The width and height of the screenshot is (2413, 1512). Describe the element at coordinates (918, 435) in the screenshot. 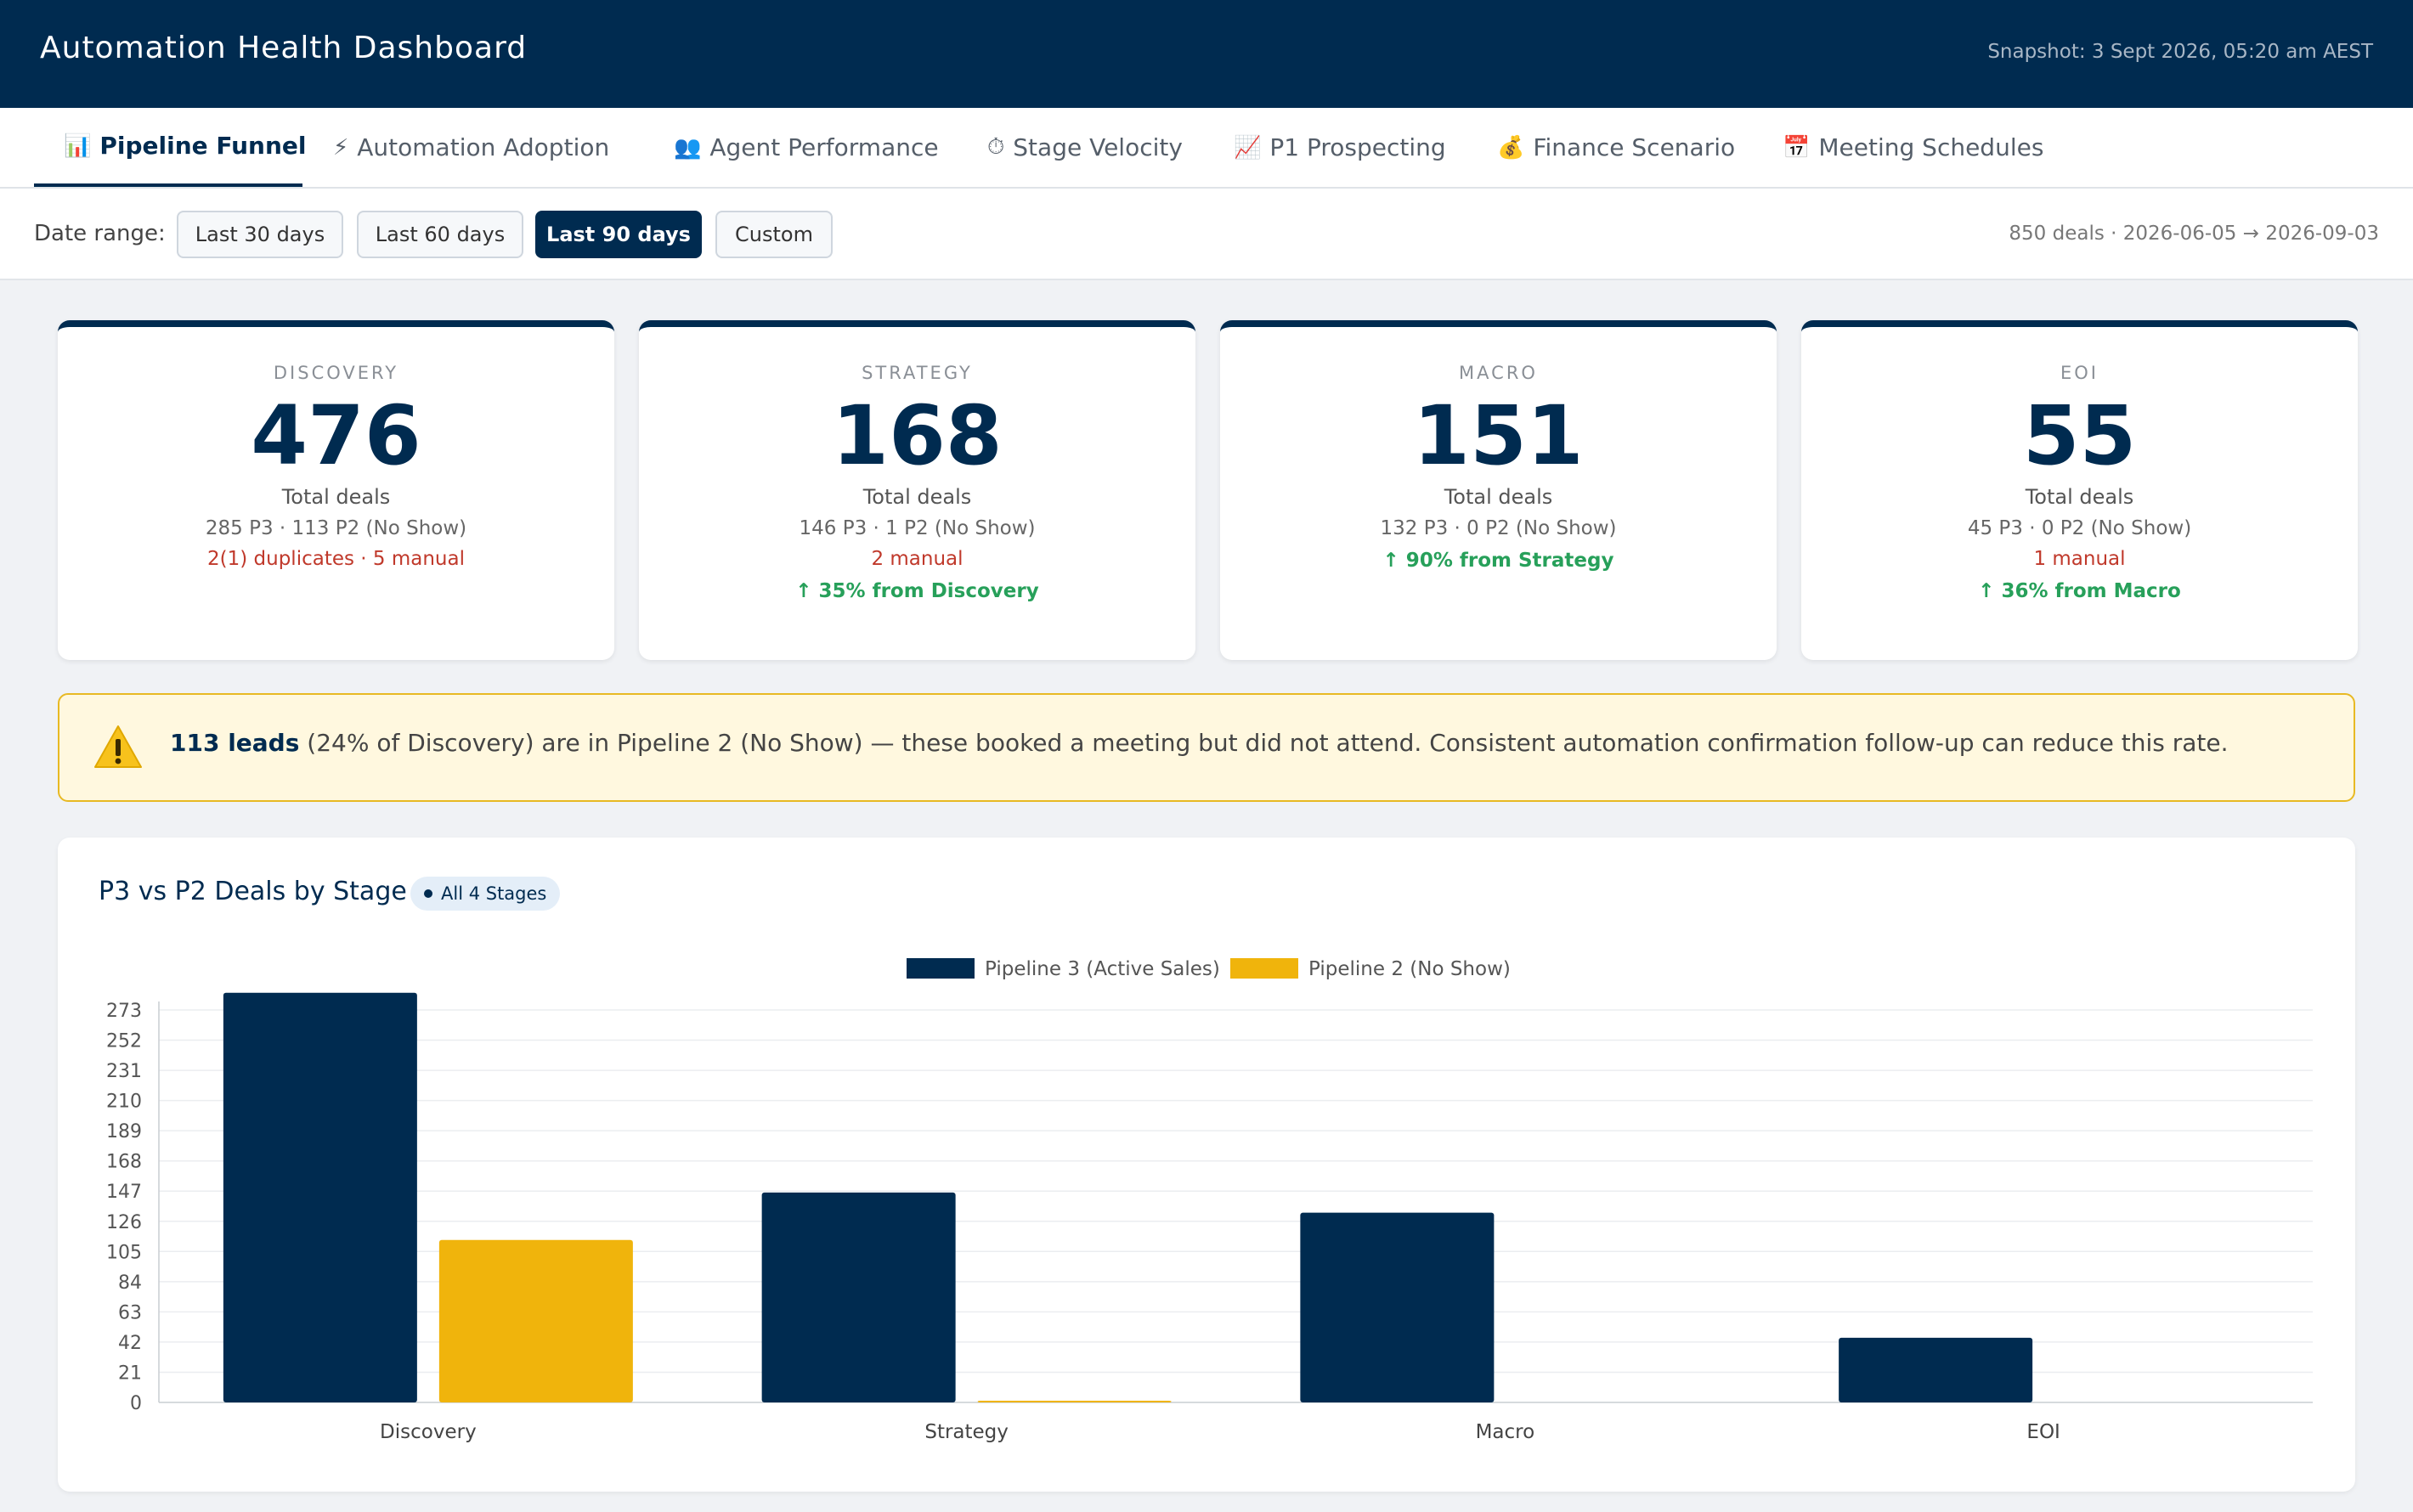

I see `card-value: 168` at that location.